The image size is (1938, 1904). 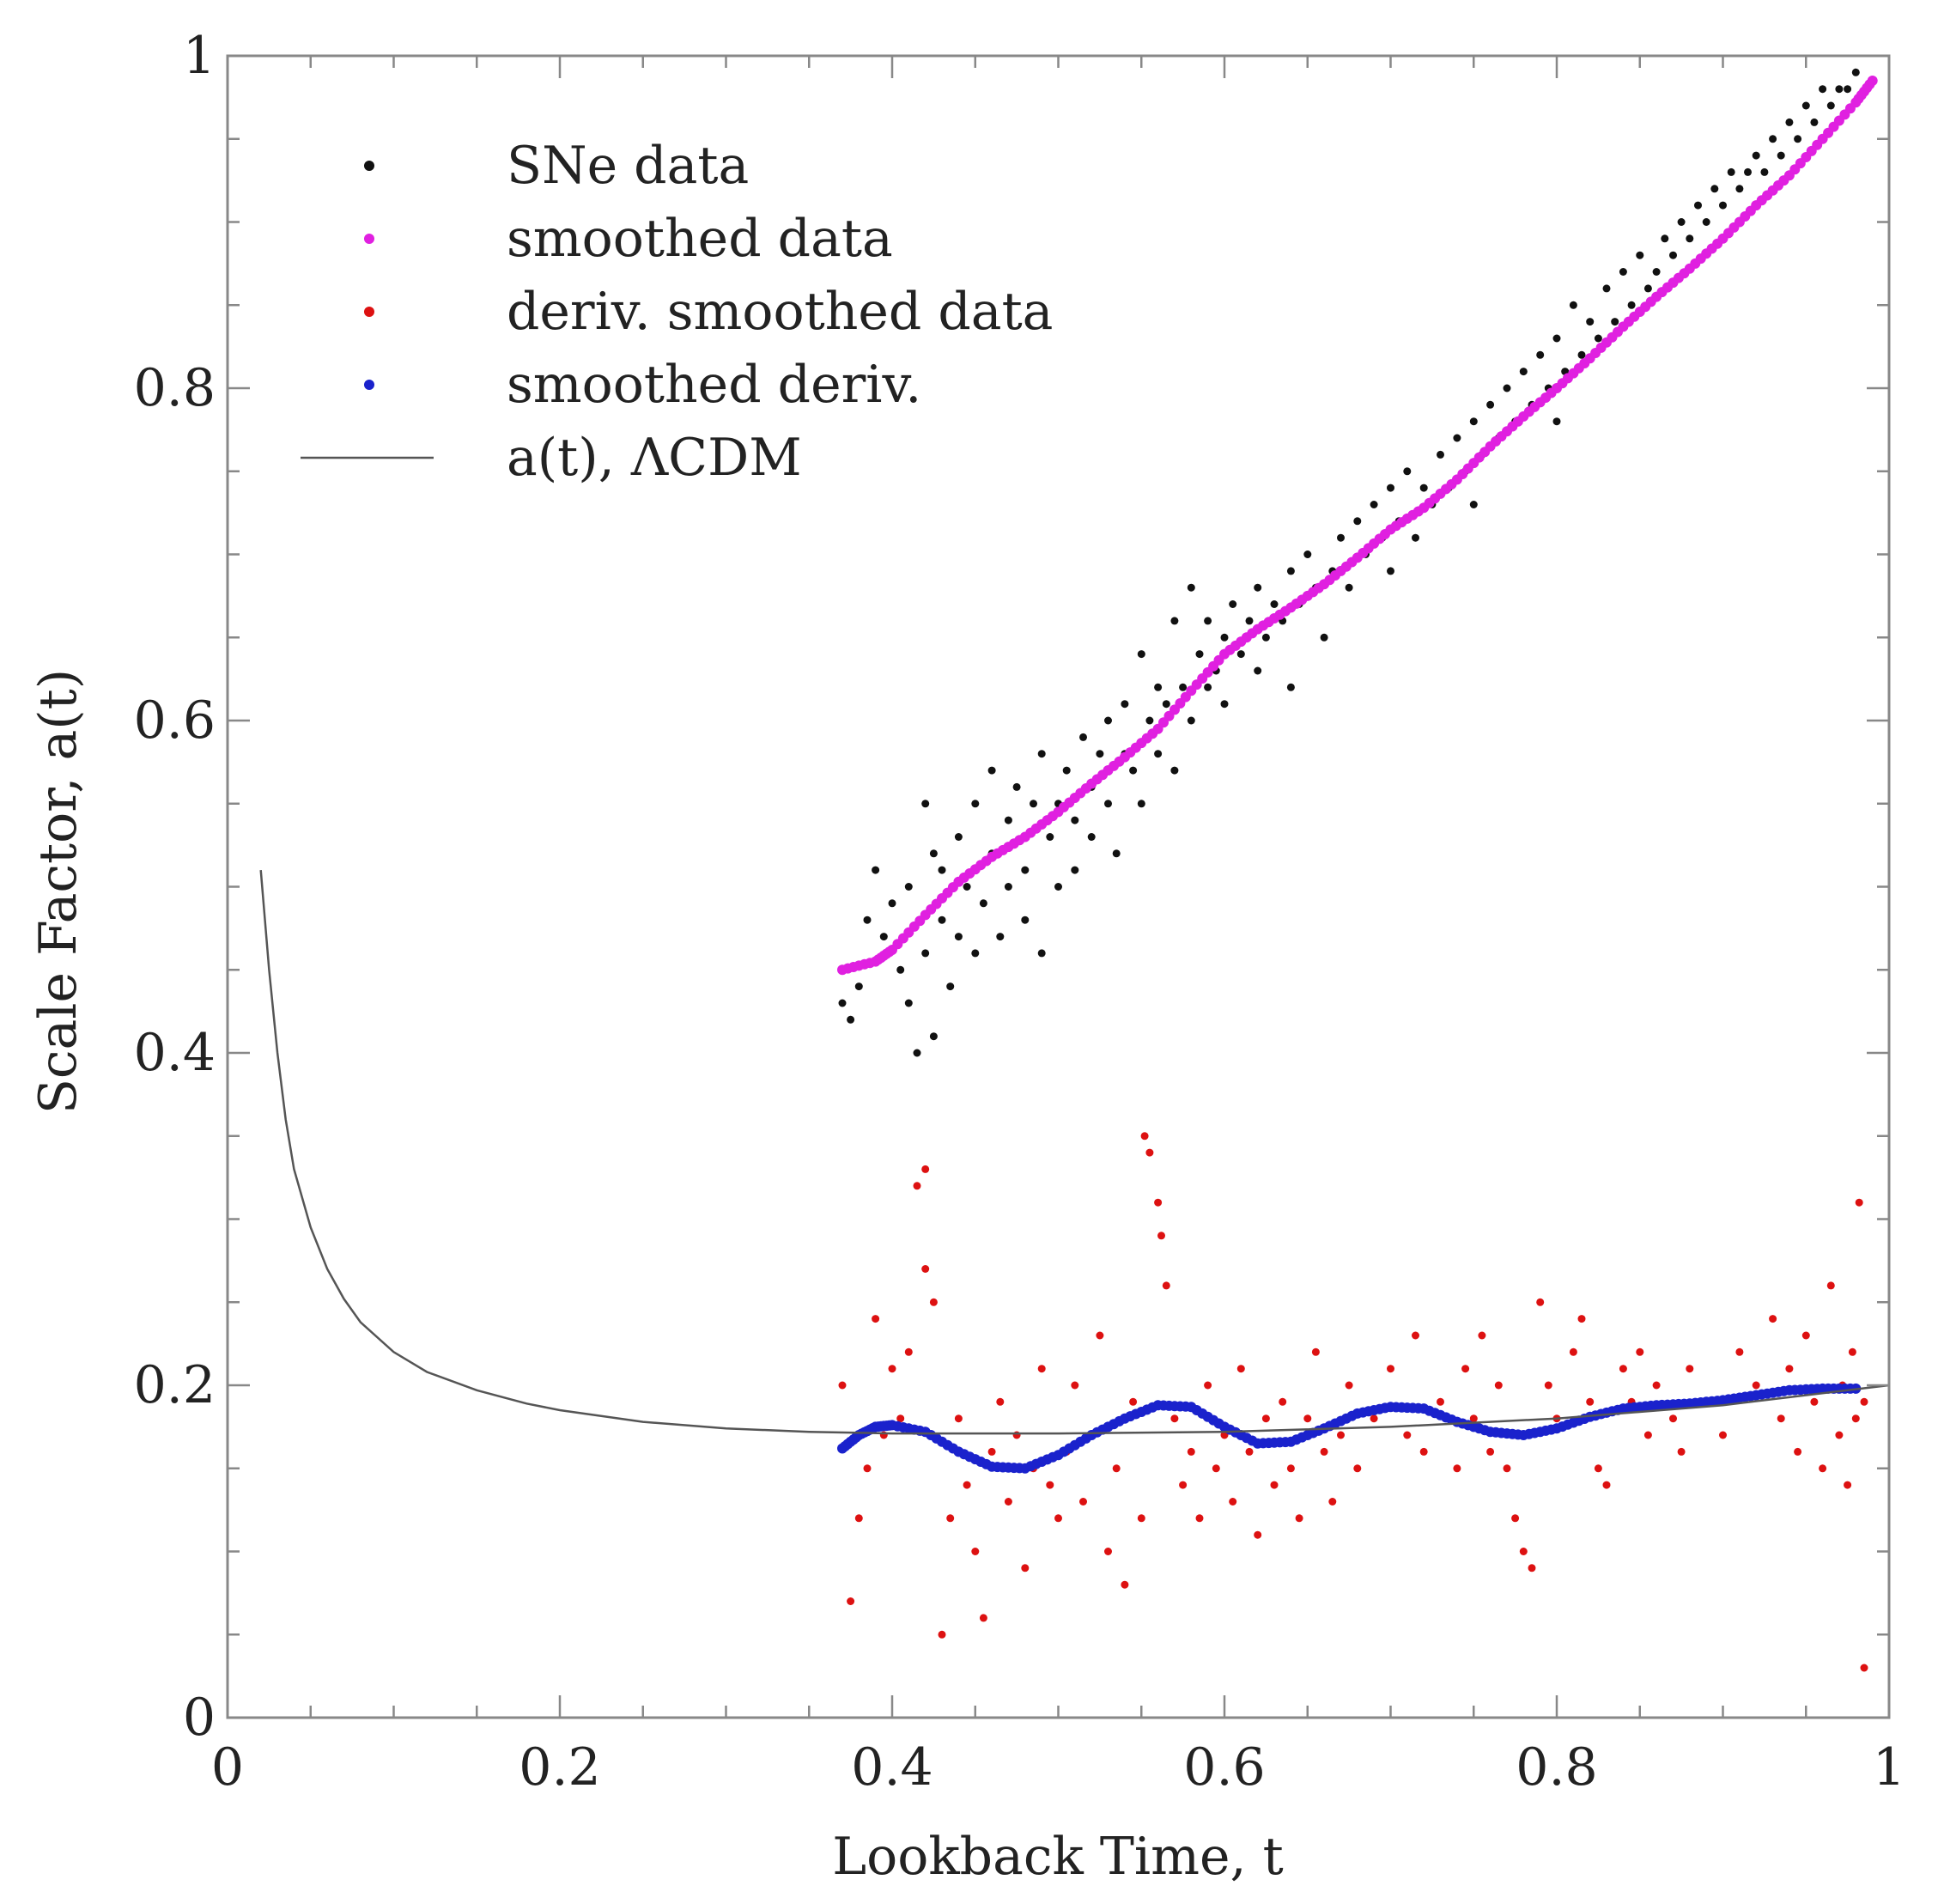 What do you see at coordinates (1872, 81) in the screenshot?
I see `smoothed-data-point` at bounding box center [1872, 81].